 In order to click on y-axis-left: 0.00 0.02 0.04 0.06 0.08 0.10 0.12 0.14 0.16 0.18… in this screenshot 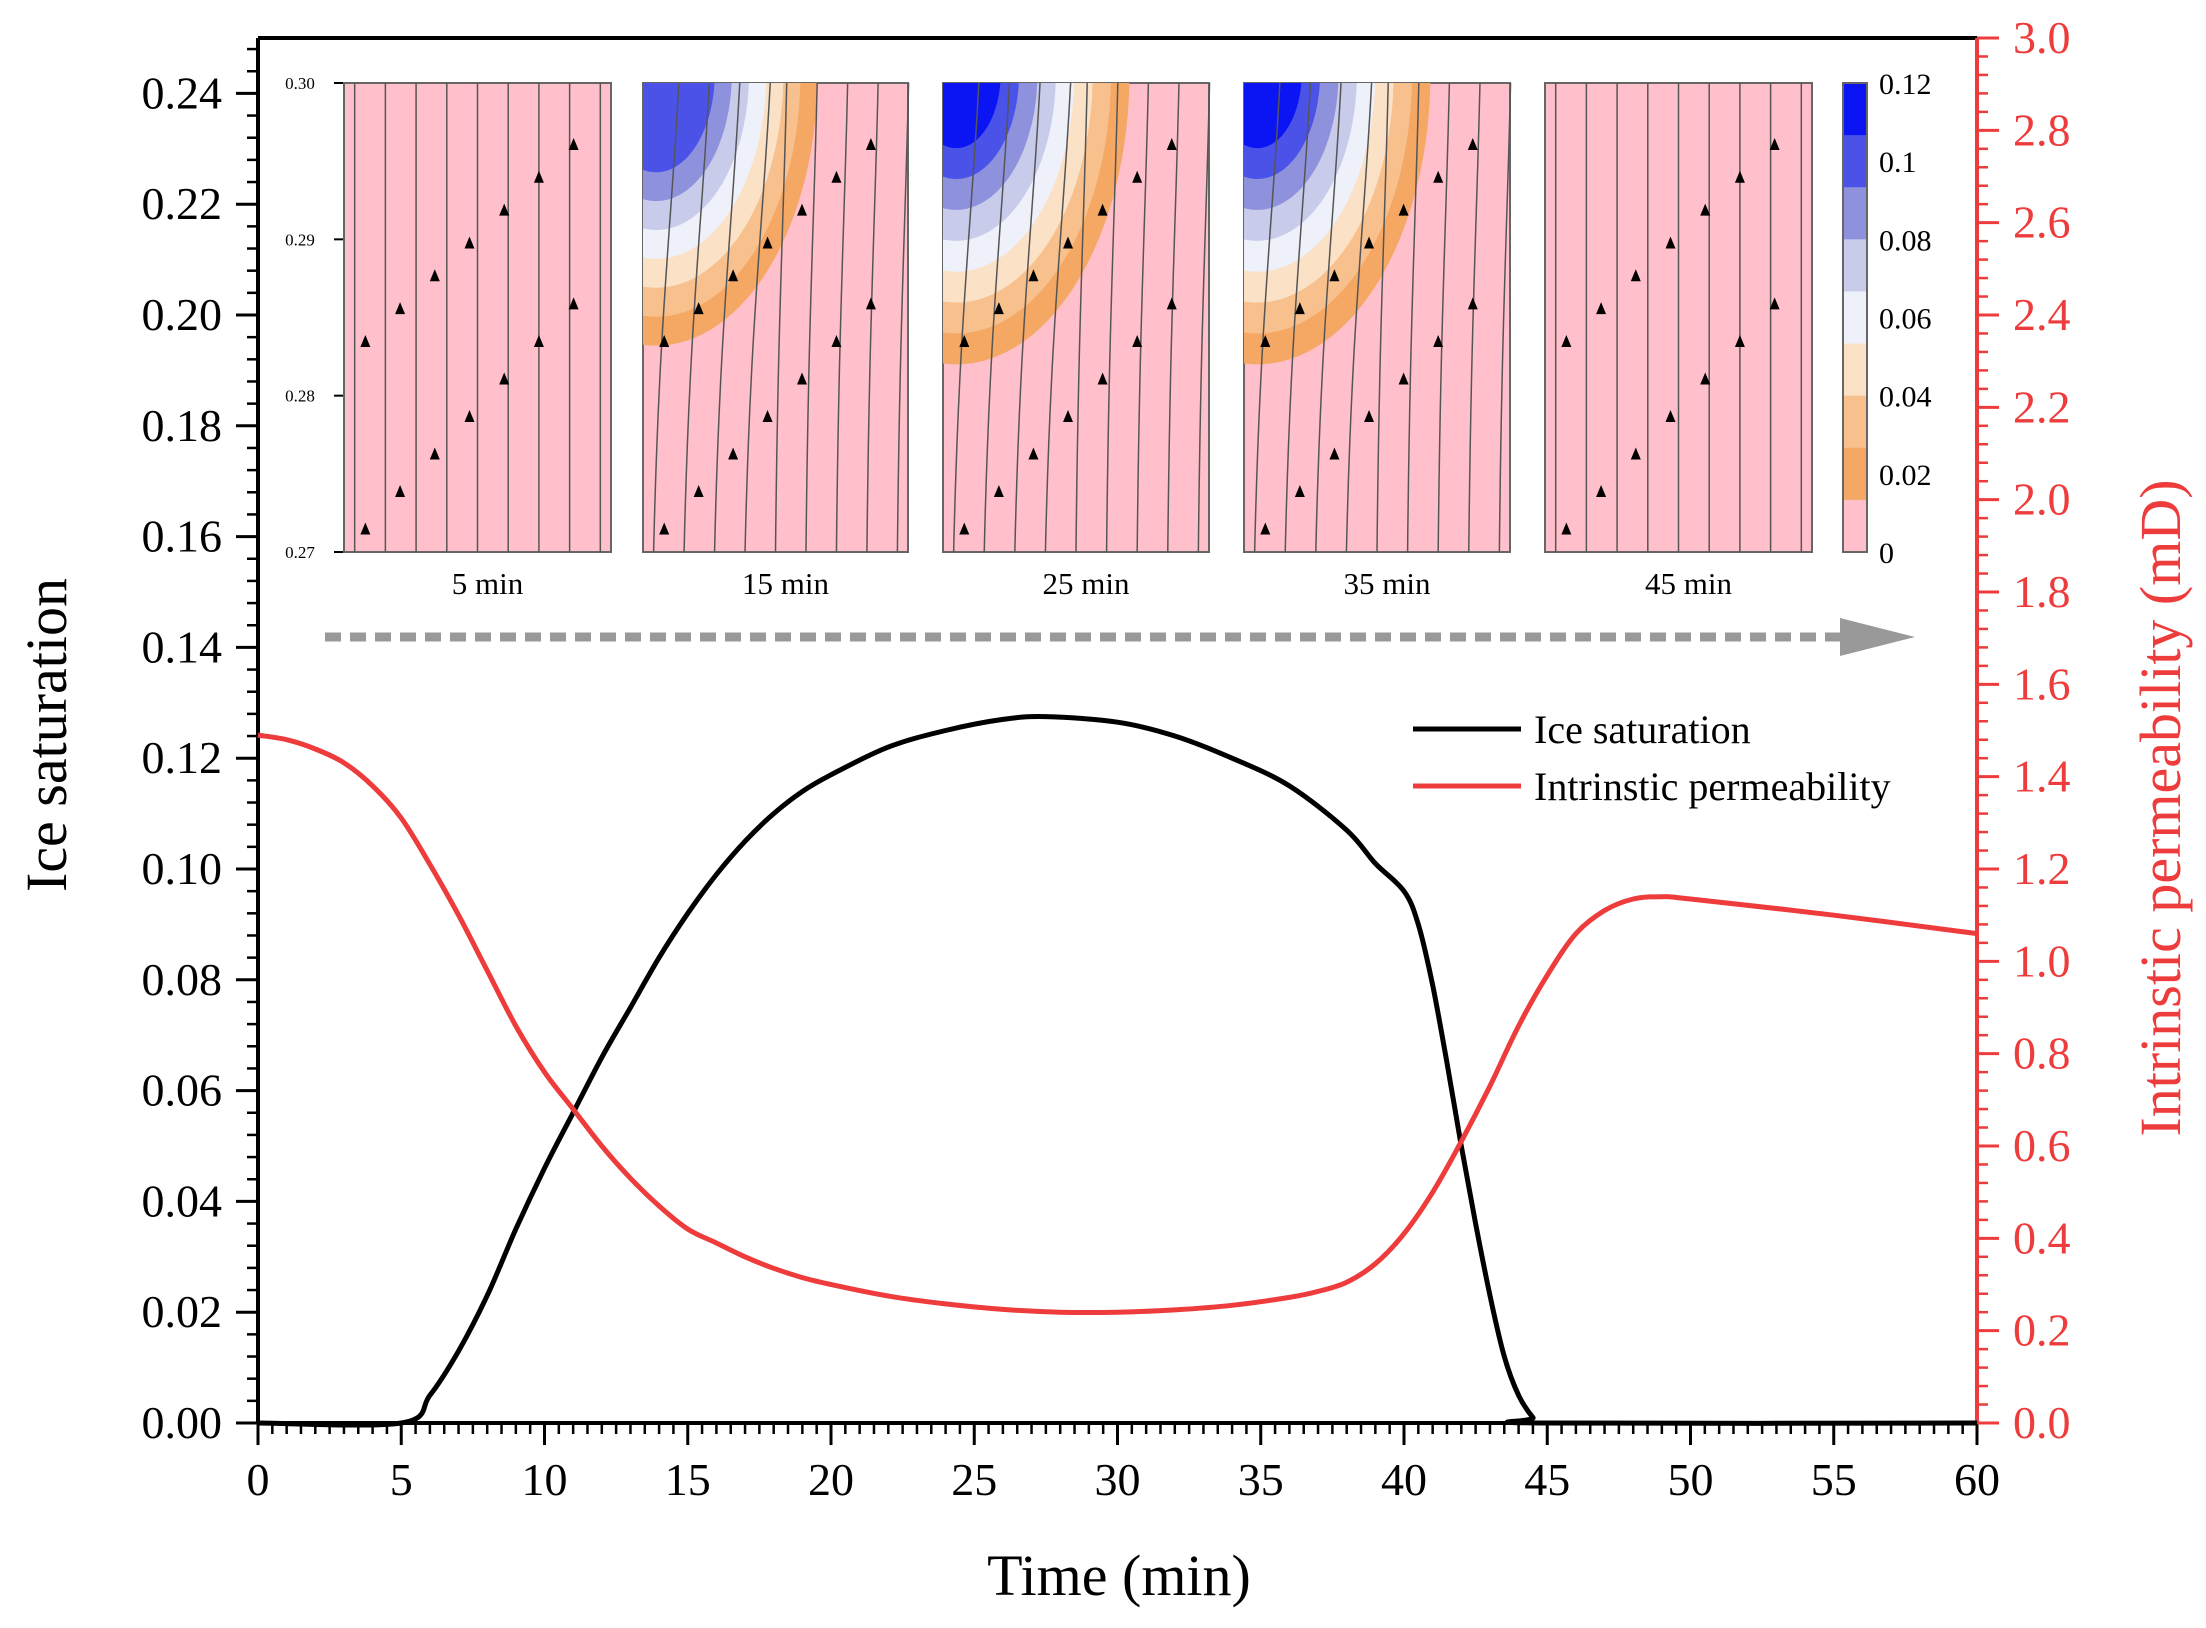, I will do `click(200, 747)`.